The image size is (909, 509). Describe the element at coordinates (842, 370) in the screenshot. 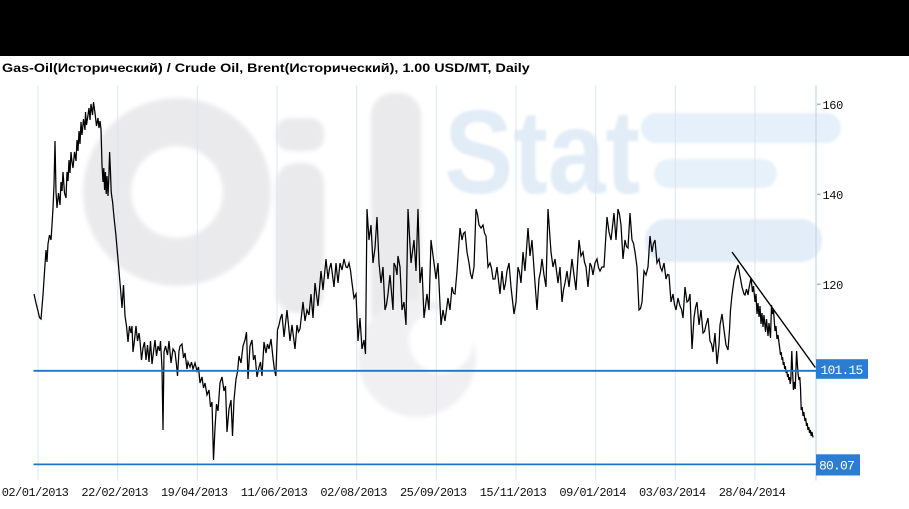

I see `svg-text: 101.15` at that location.